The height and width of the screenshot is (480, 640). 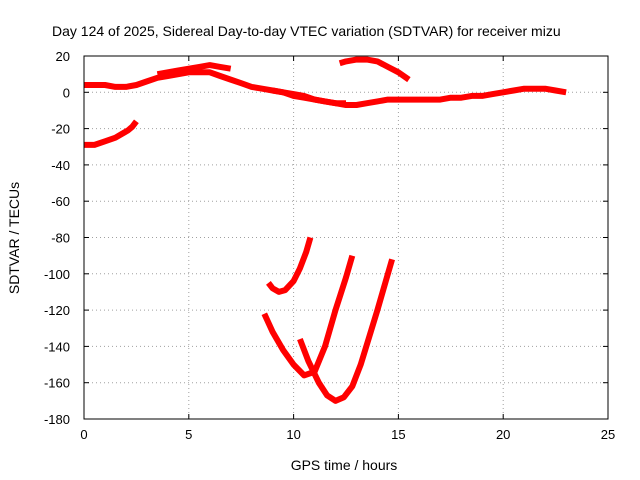 What do you see at coordinates (57, 346) in the screenshot?
I see `y-tick-label: -140` at bounding box center [57, 346].